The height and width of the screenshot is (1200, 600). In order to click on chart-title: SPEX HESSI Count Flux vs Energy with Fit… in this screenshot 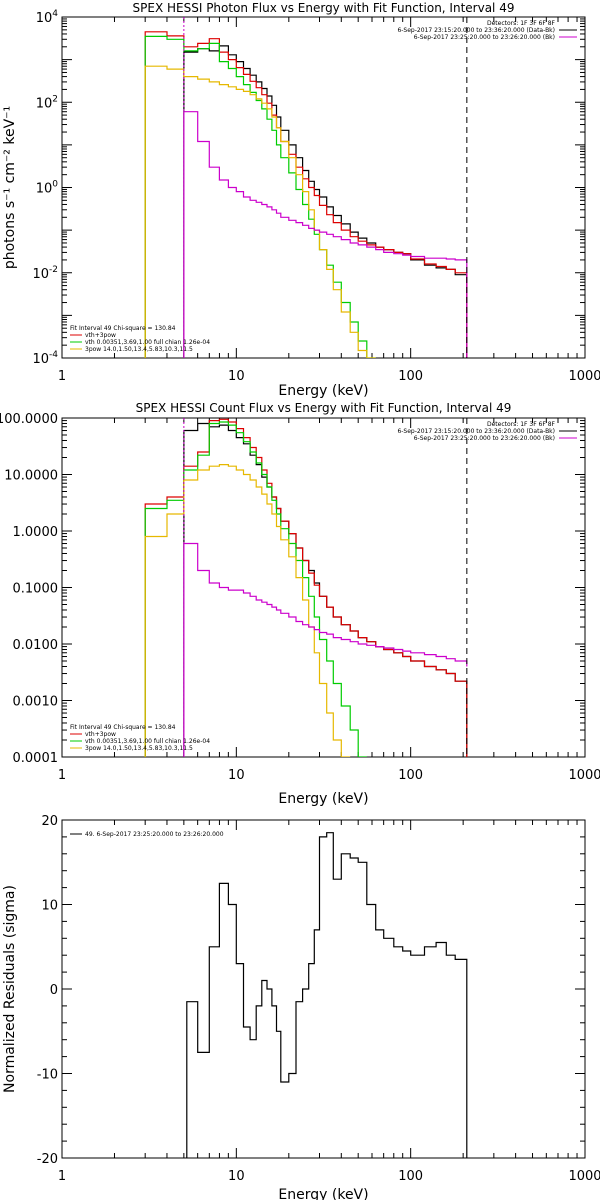, I will do `click(324, 408)`.